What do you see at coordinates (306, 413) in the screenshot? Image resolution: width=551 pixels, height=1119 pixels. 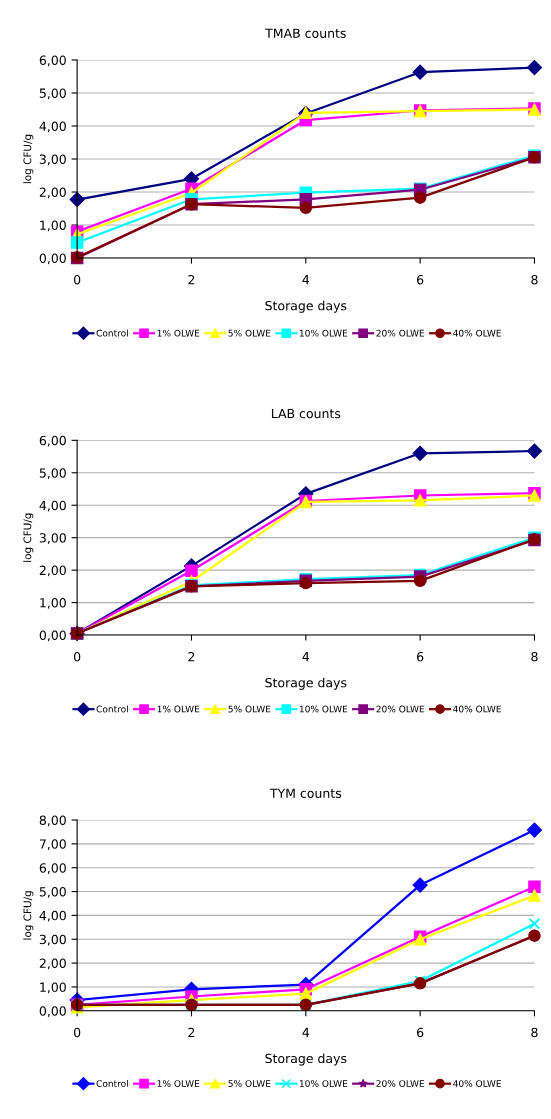 I see `chart-title: LAB counts` at bounding box center [306, 413].